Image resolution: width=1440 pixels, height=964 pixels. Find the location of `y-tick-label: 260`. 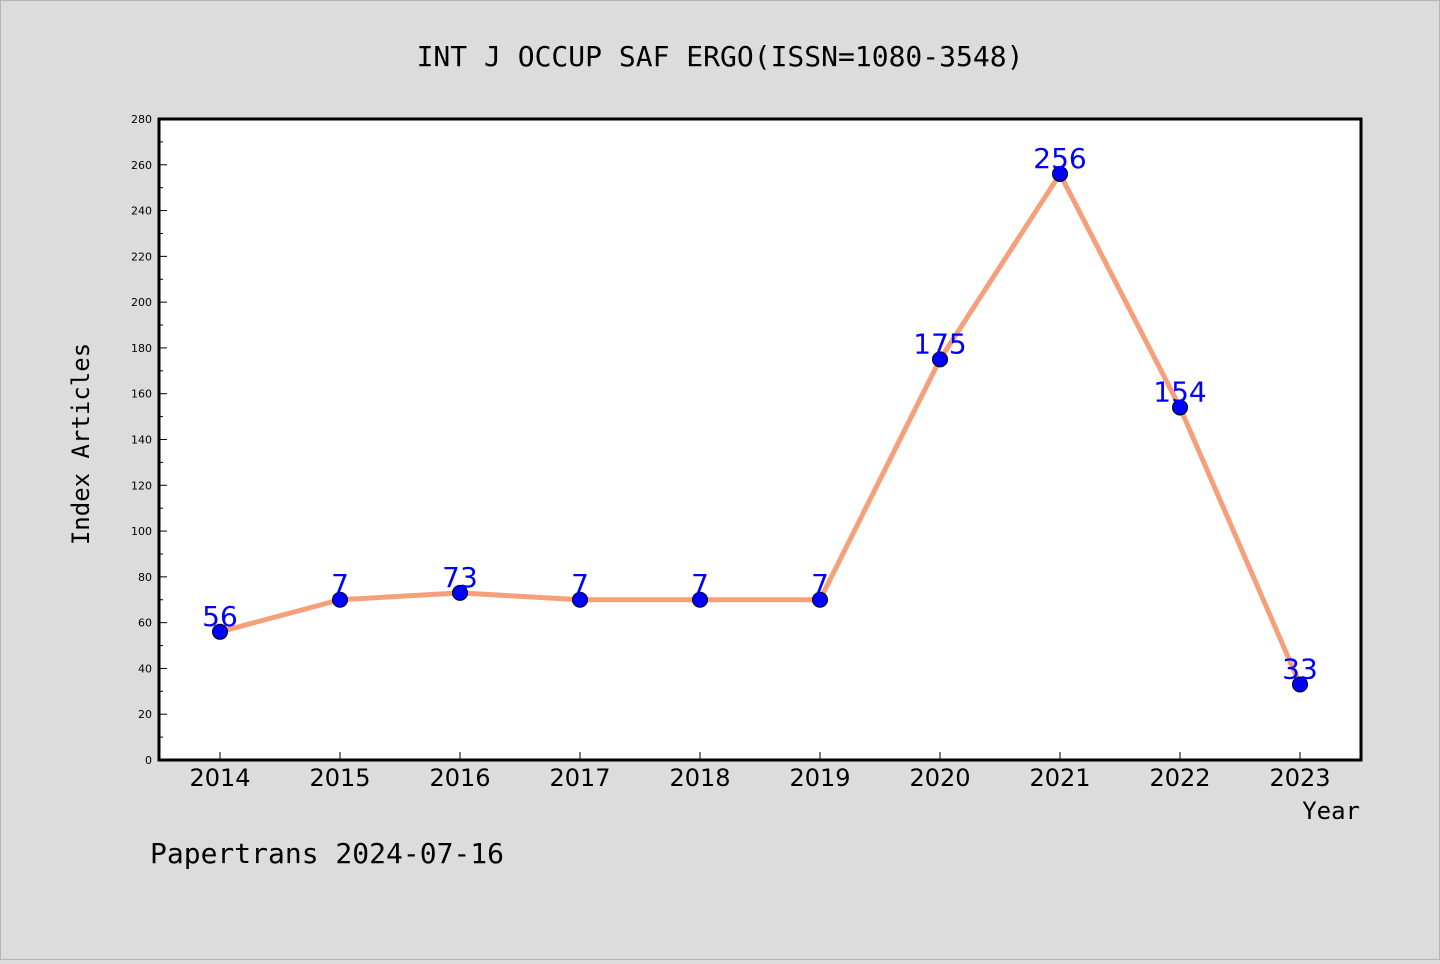

y-tick-label: 260 is located at coordinates (141, 165).